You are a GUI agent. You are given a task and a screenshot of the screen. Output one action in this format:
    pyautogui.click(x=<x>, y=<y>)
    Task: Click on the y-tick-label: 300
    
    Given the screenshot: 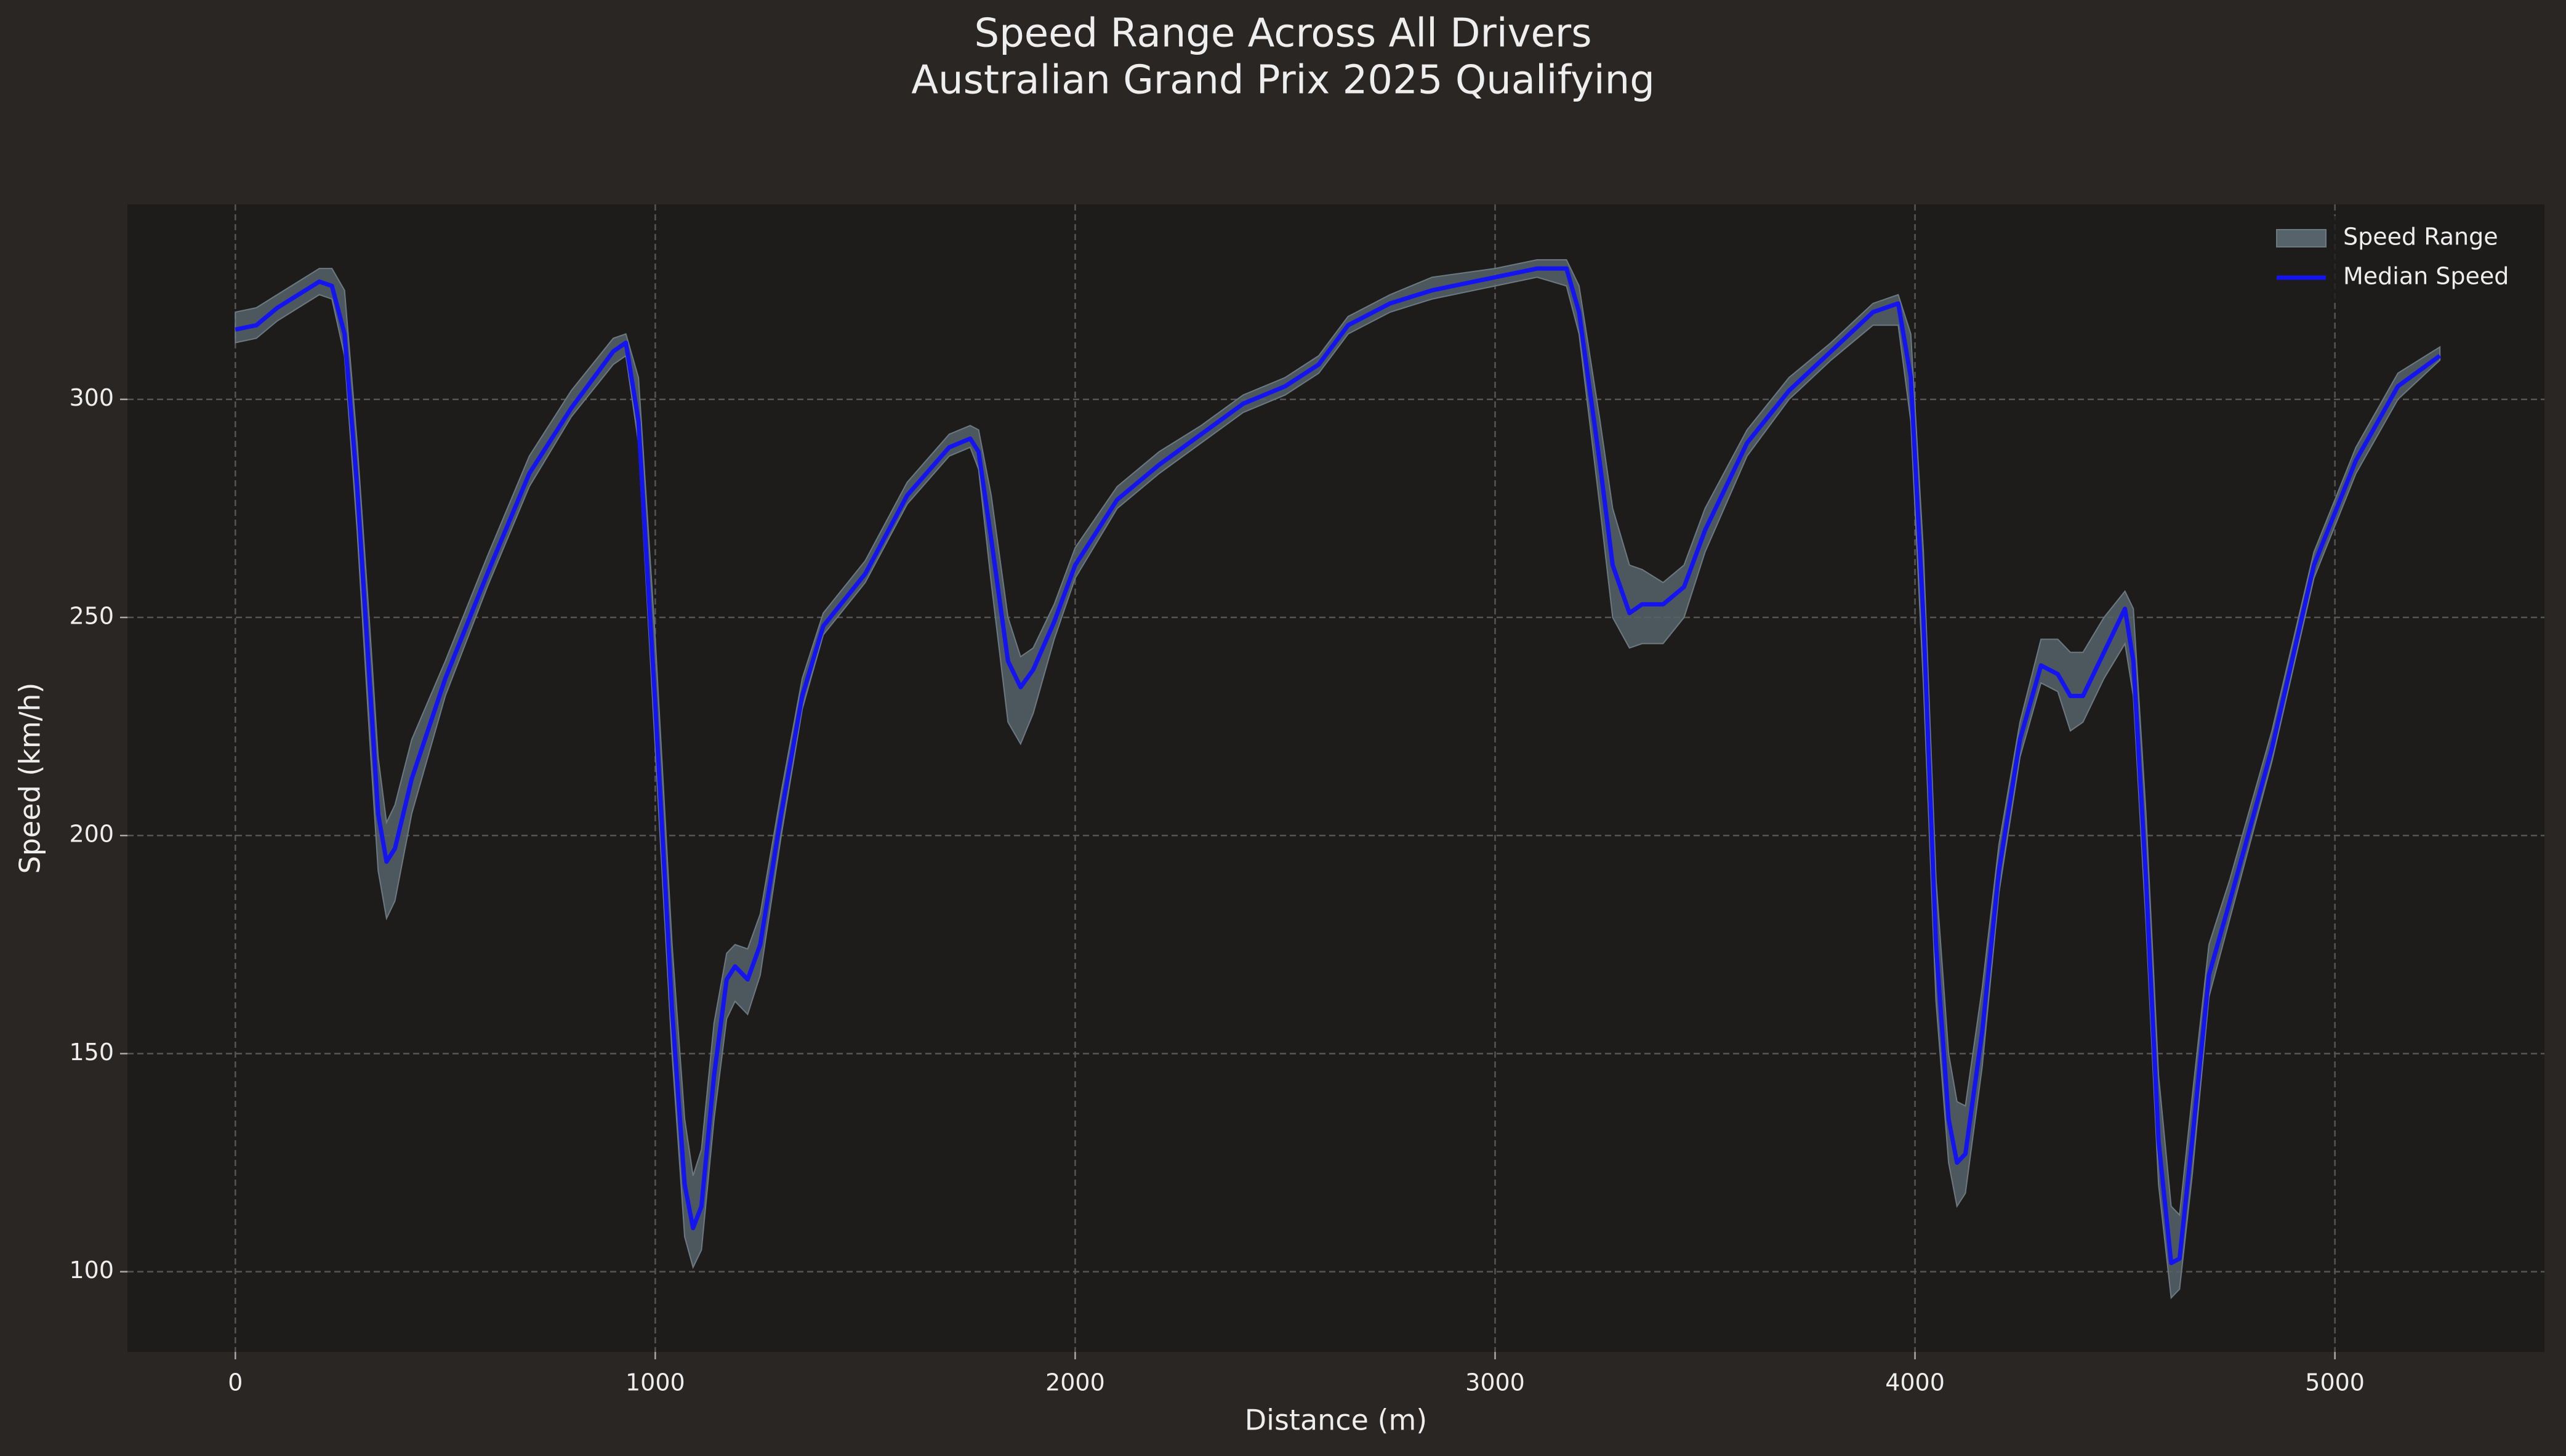 What is the action you would take?
    pyautogui.click(x=91, y=397)
    